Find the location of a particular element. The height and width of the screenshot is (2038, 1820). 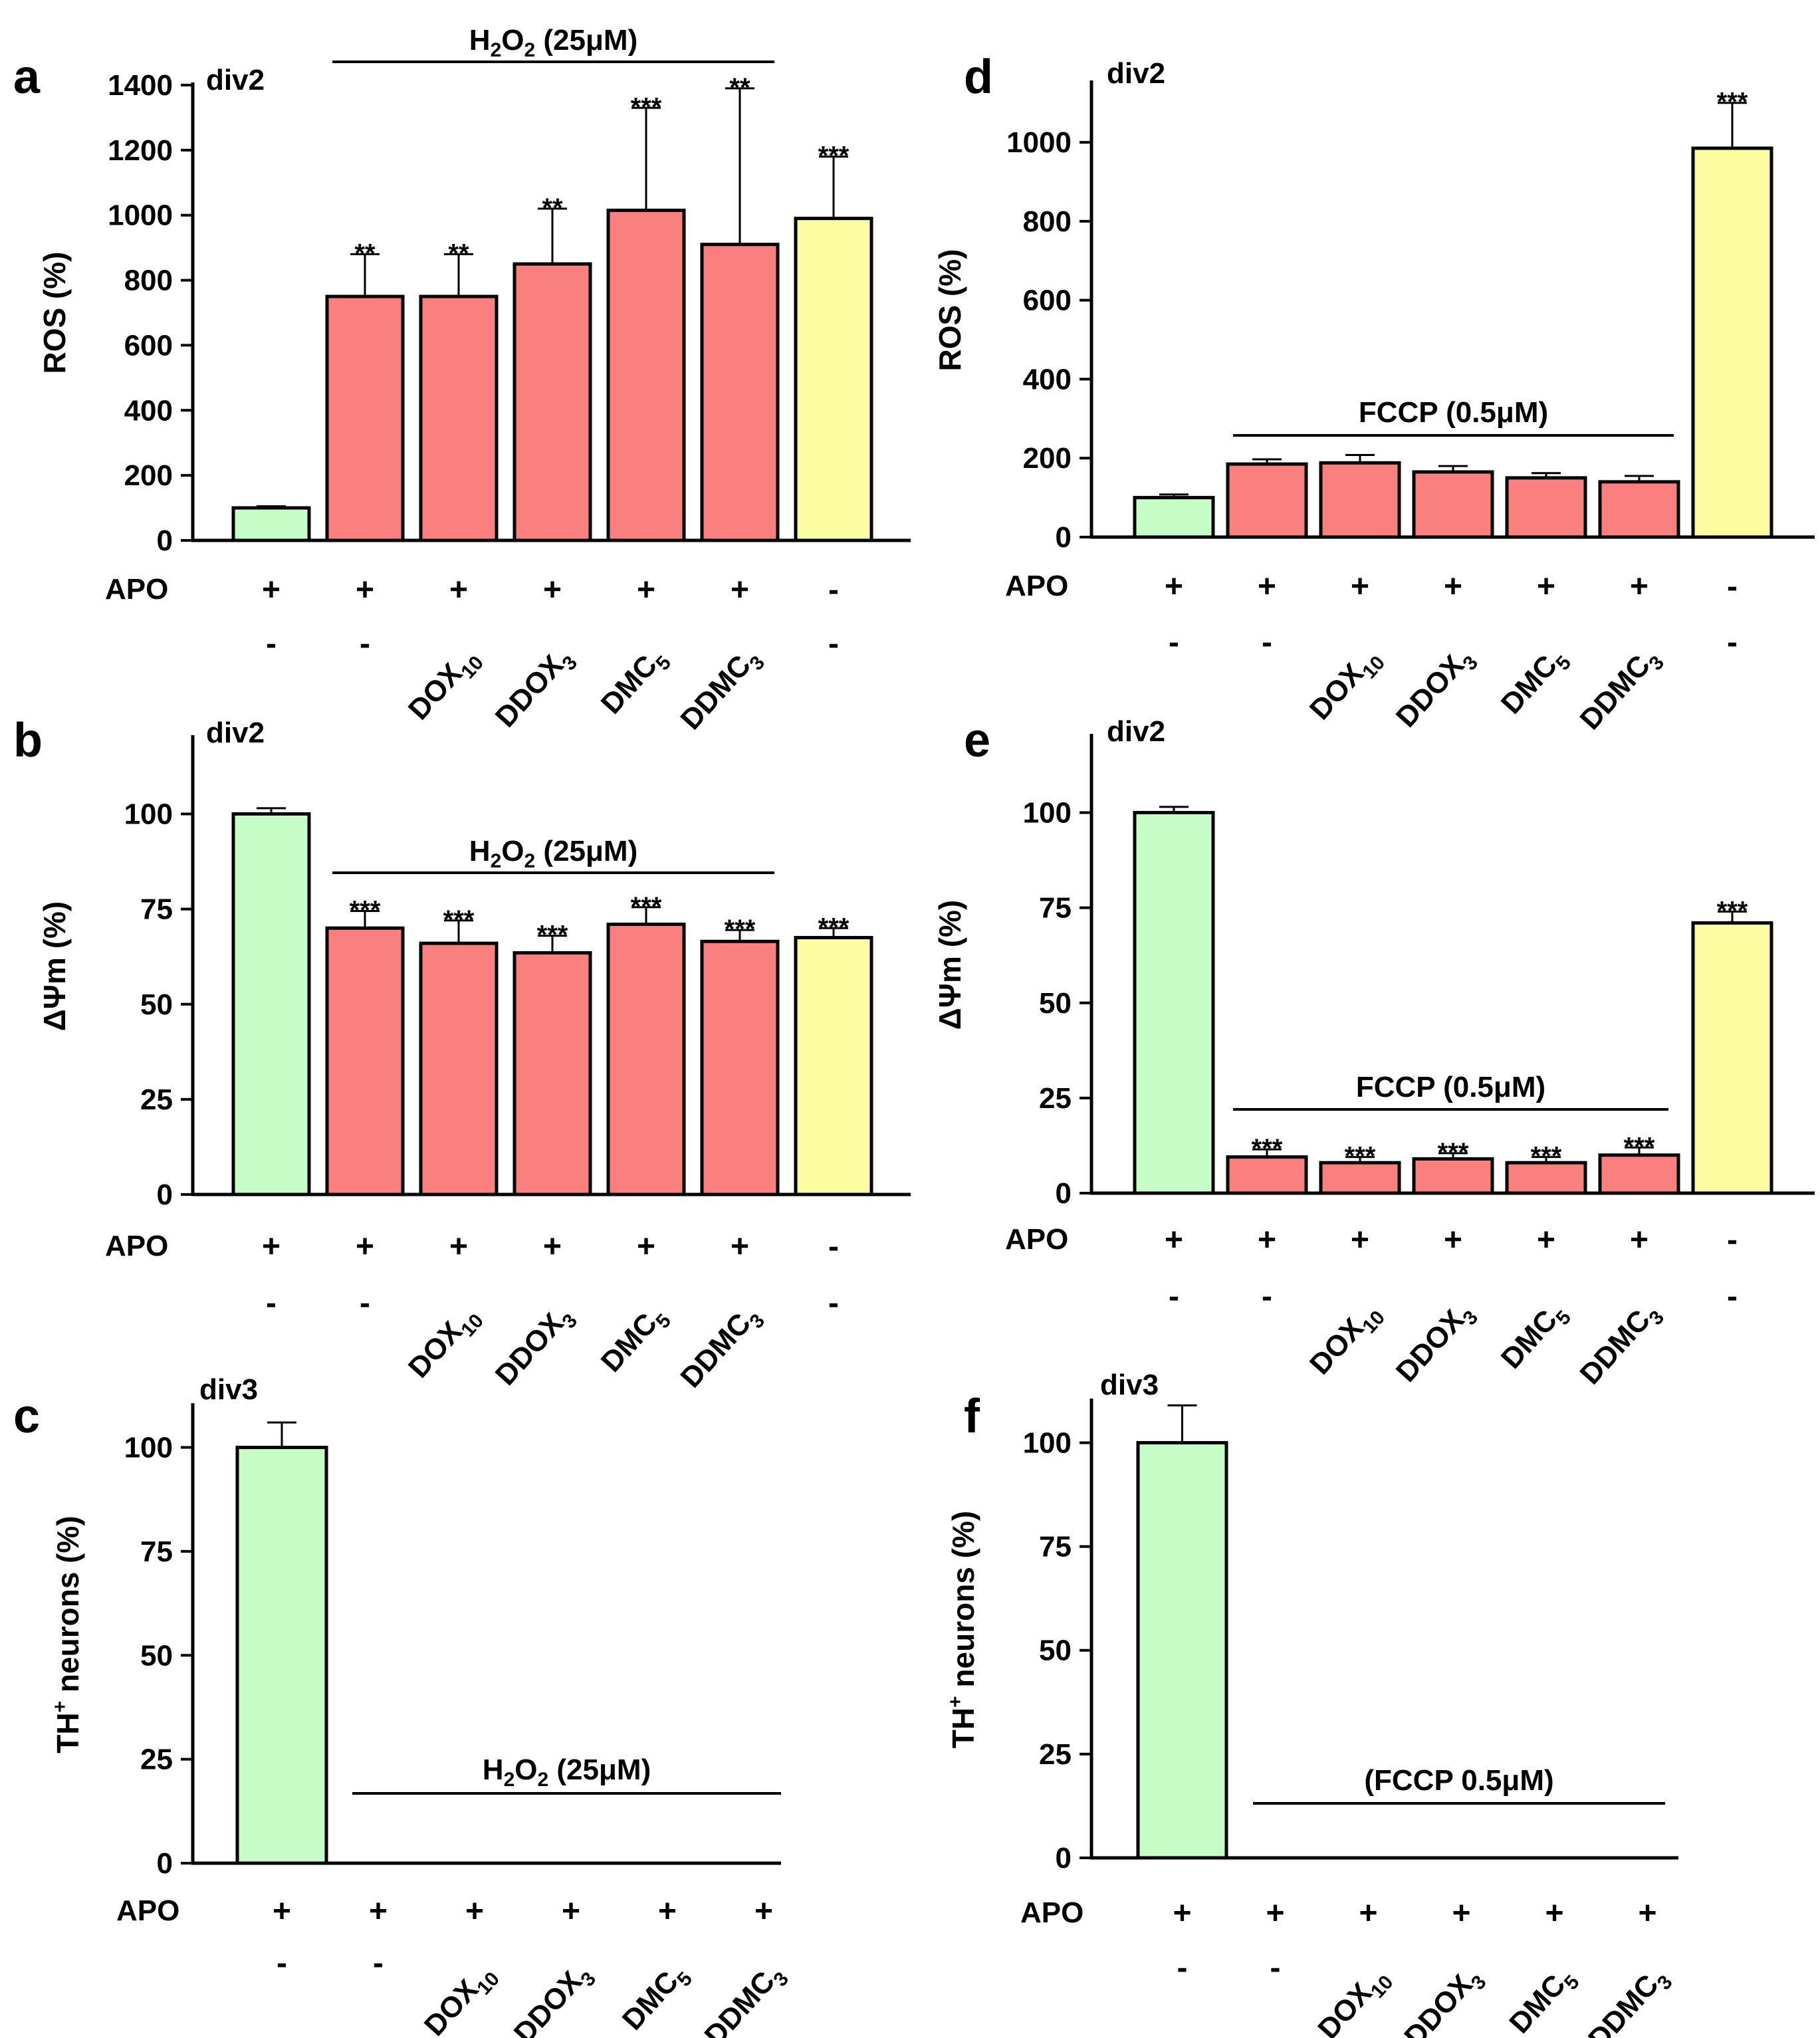

group-label: FCCP (0.5μM) is located at coordinates (1450, 1087).